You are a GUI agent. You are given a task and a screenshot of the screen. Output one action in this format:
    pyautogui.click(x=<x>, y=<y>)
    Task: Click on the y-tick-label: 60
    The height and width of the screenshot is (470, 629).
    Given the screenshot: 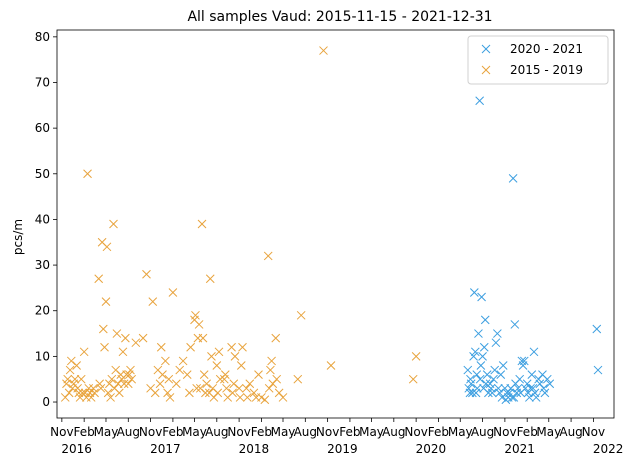 What is the action you would take?
    pyautogui.click(x=42, y=128)
    